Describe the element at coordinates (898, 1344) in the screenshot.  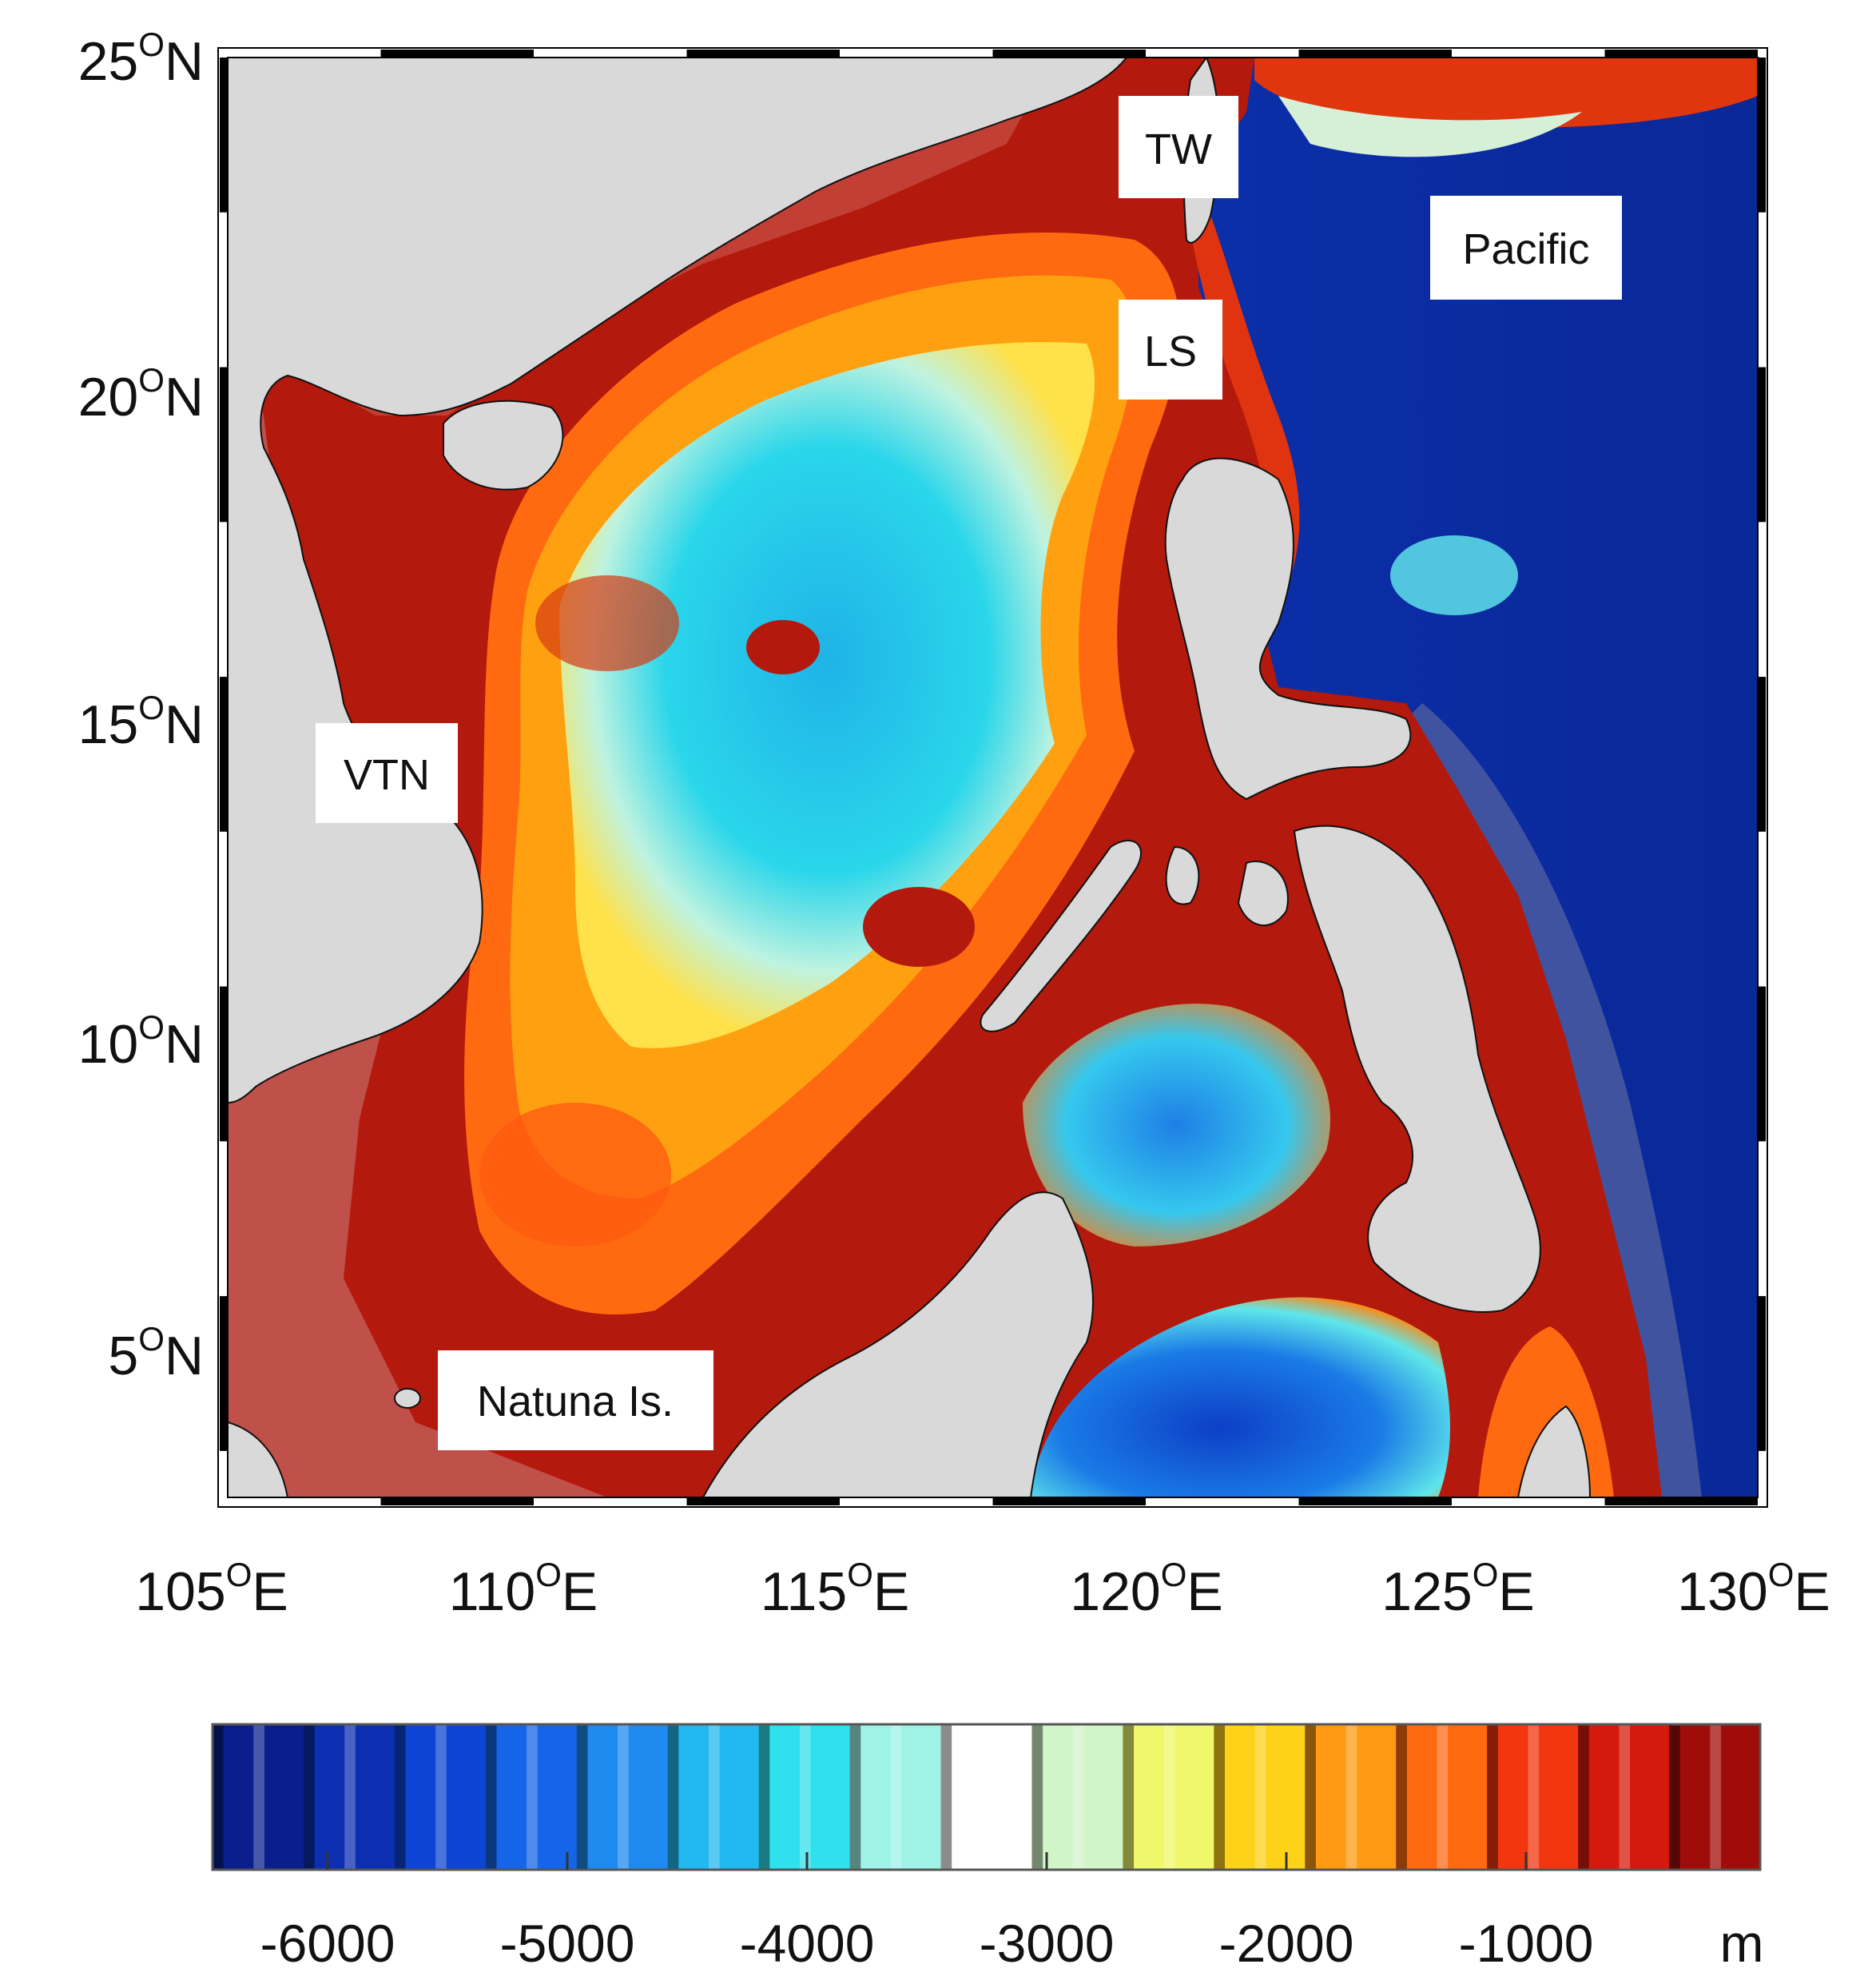
I see `borneo-island` at that location.